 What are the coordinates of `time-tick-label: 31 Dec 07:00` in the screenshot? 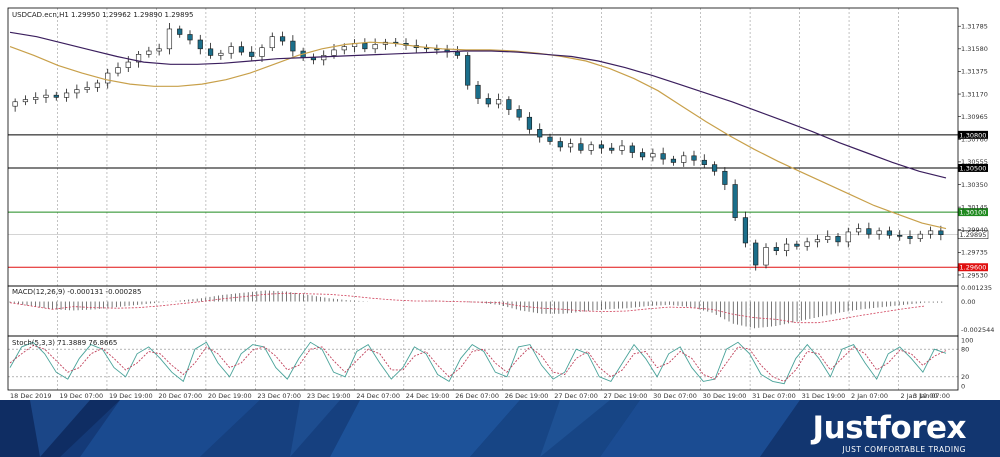 It's located at (774, 396).